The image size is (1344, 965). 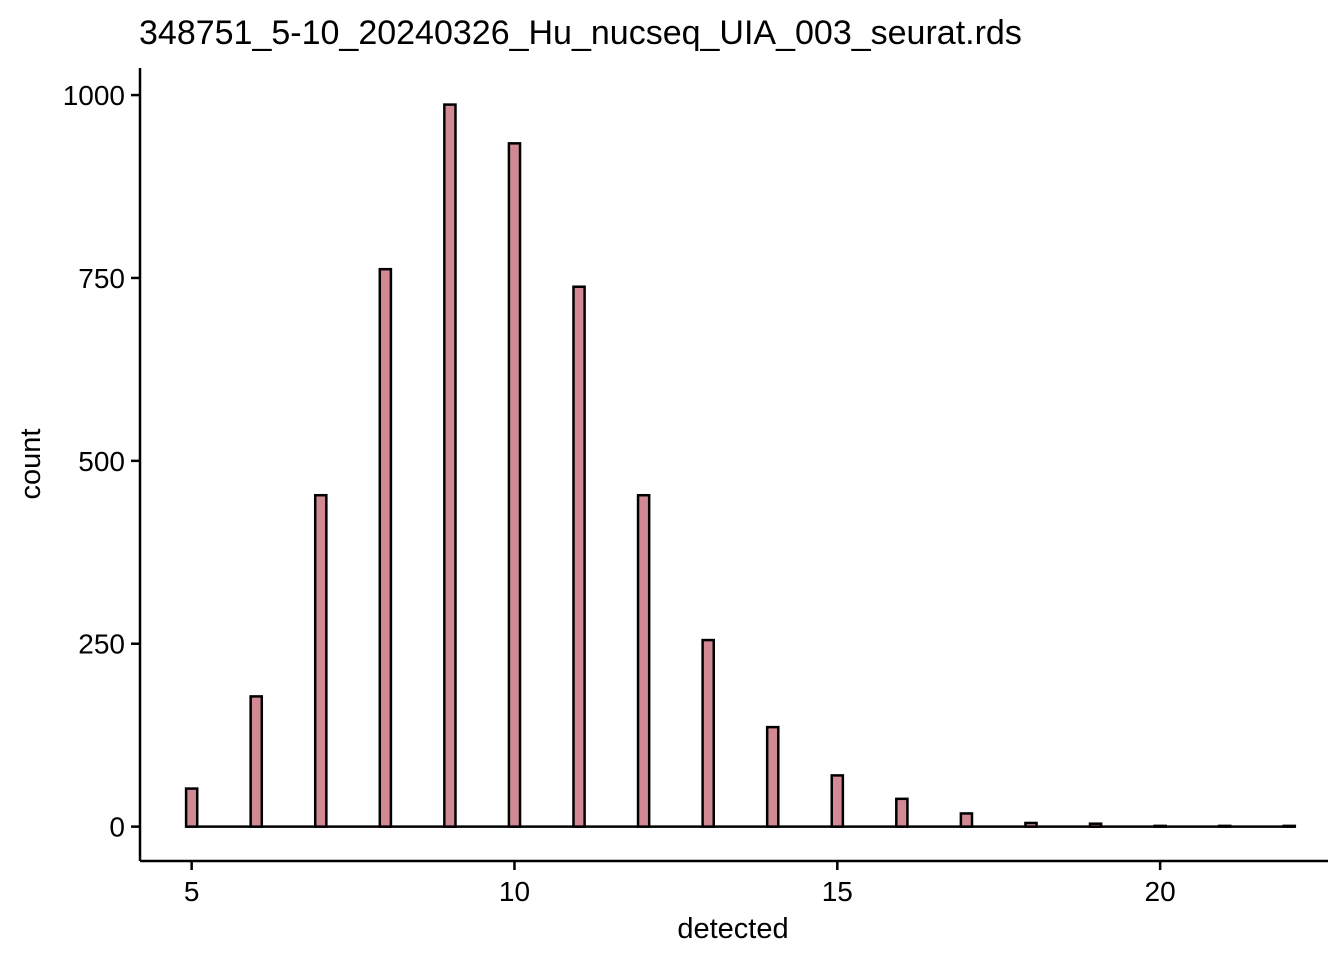 I want to click on y-tick-label: 1000, so click(x=94, y=95).